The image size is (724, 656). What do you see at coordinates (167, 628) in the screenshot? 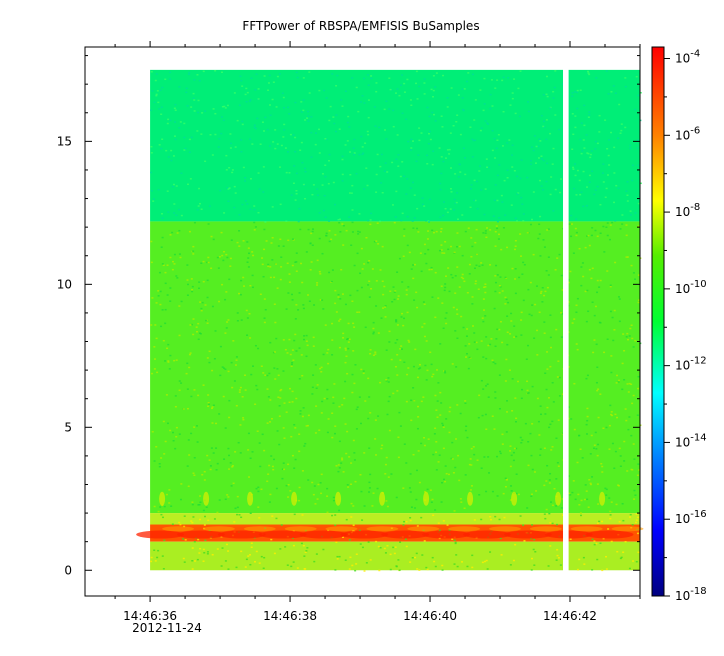
I see `x-date-label: 2012-11-24` at bounding box center [167, 628].